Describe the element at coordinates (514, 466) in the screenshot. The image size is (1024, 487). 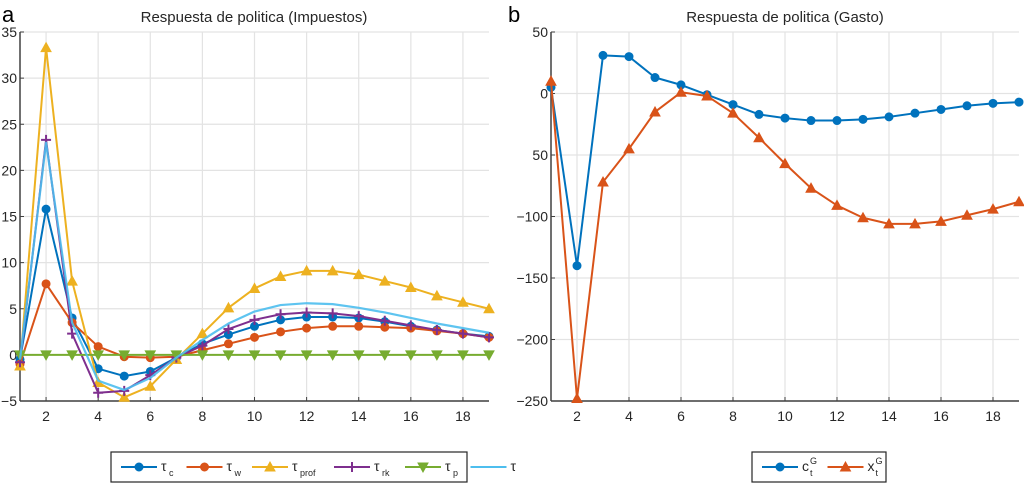
I see `legend-item-tau-label: τ` at that location.